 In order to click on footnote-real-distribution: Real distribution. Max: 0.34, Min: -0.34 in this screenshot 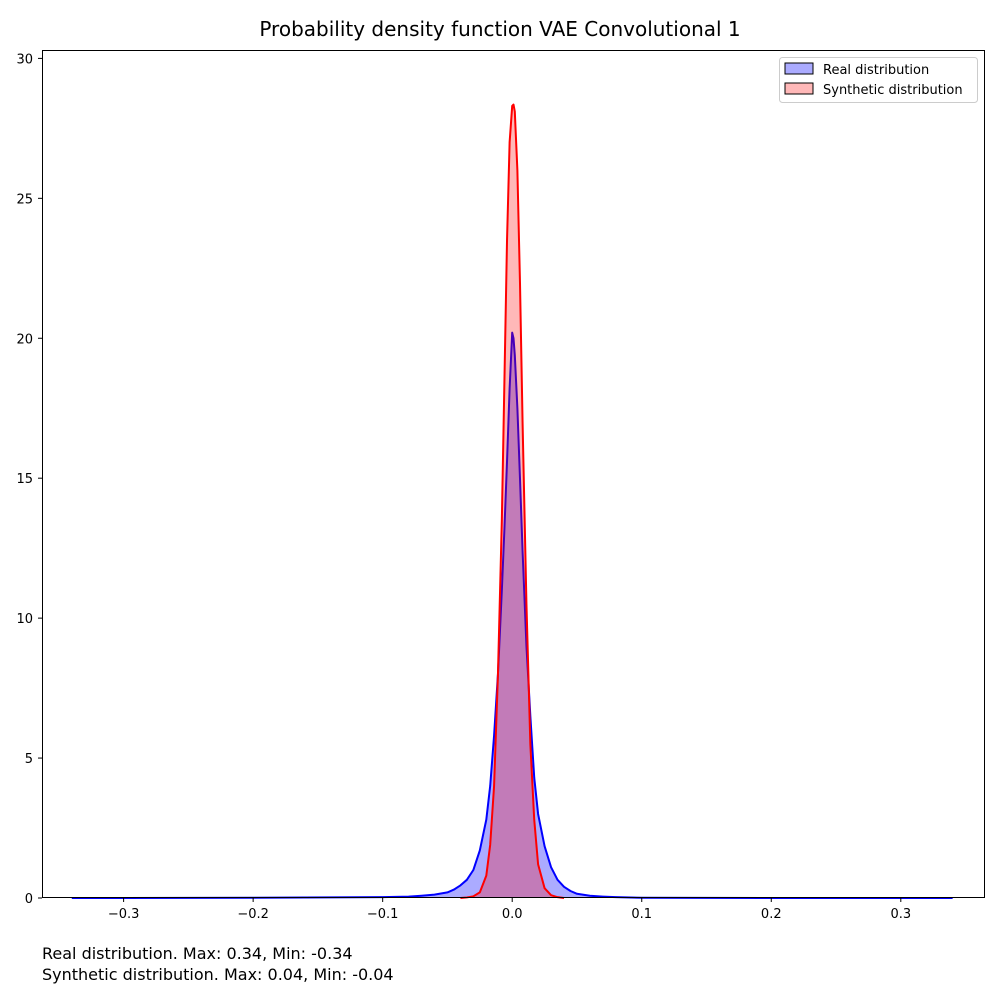, I will do `click(197, 953)`.